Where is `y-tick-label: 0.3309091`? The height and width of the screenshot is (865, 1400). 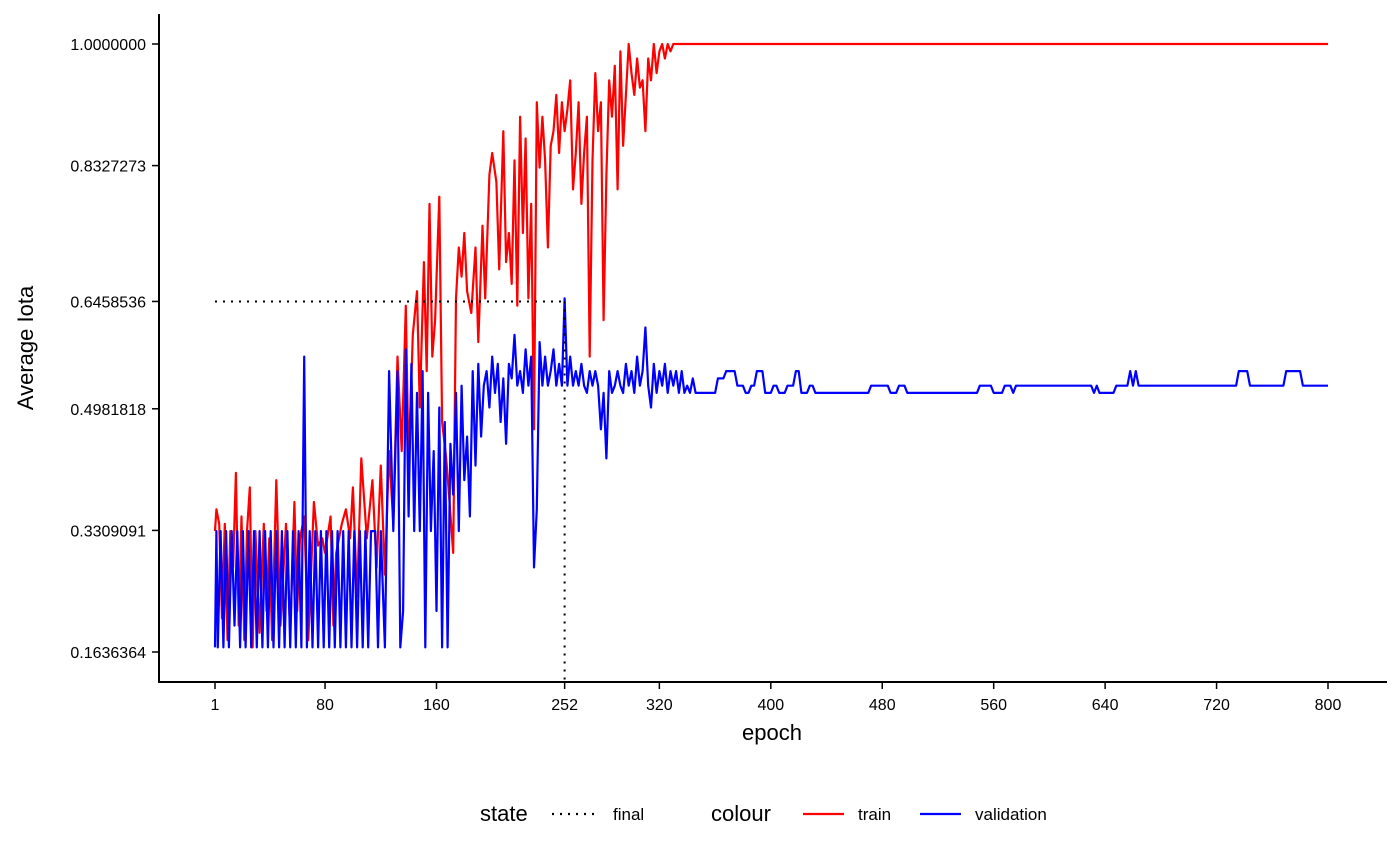 y-tick-label: 0.3309091 is located at coordinates (108, 531).